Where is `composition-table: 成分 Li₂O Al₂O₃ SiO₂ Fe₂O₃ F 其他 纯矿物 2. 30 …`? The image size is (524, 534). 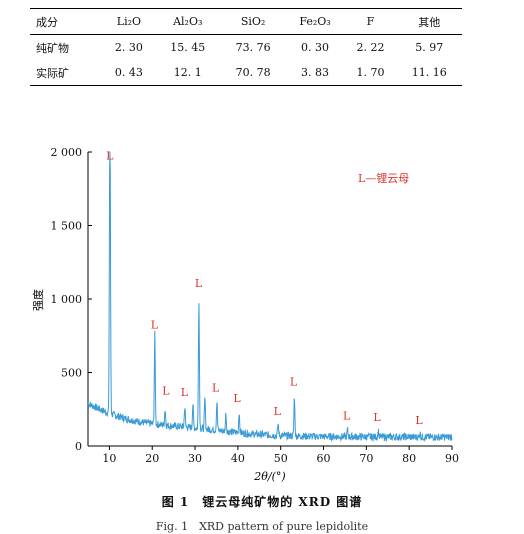
composition-table: 成分 Li₂O Al₂O₃ SiO₂ Fe₂O₃ F 其他 纯矿物 2. 30 … is located at coordinates (246, 47).